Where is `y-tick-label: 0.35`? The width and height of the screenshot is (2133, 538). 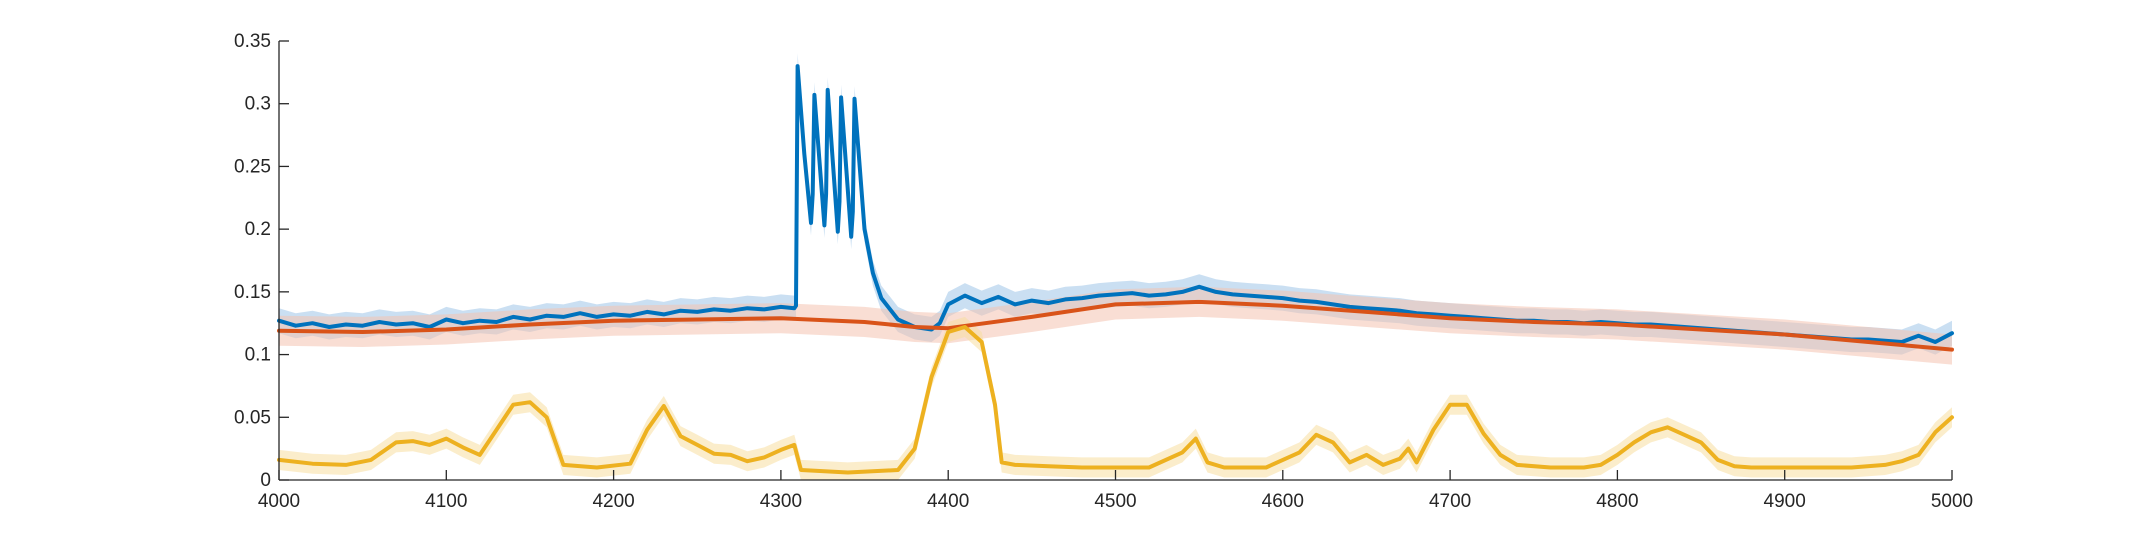
y-tick-label: 0.35 is located at coordinates (252, 41).